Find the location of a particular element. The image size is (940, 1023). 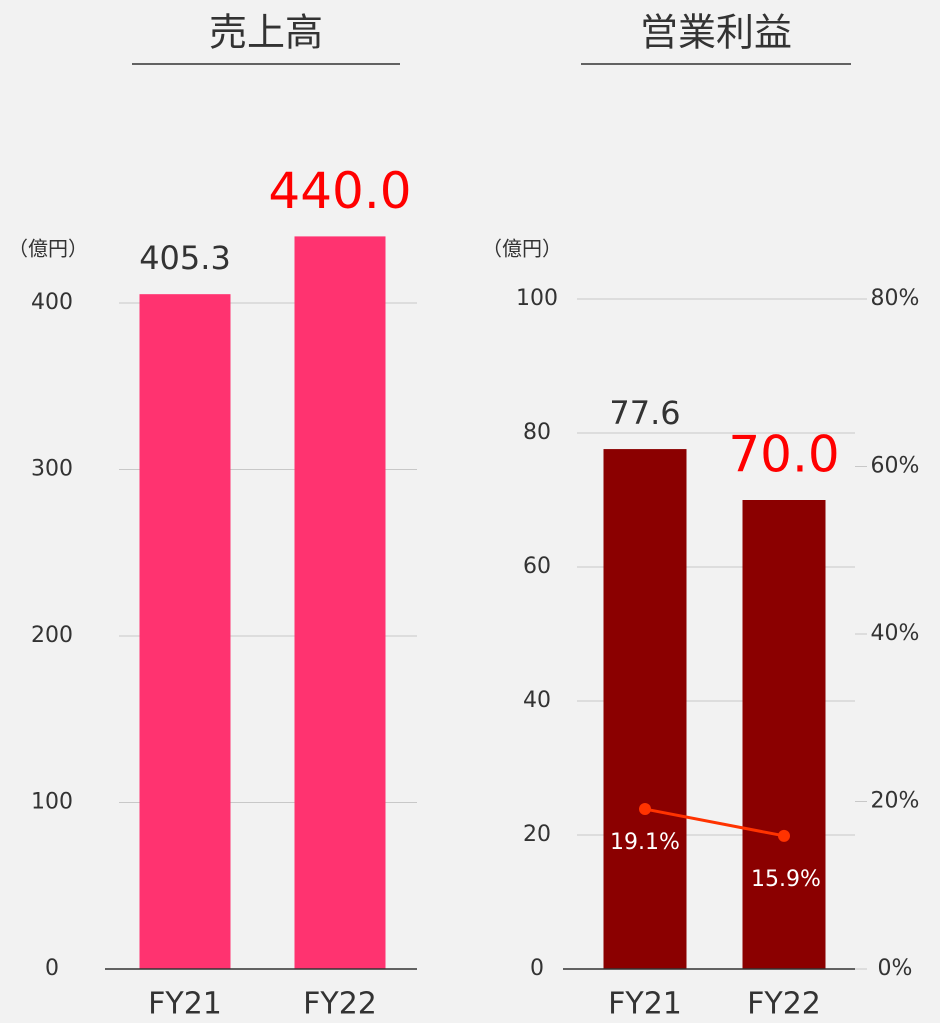

y-tick-label: 200 is located at coordinates (52, 635).